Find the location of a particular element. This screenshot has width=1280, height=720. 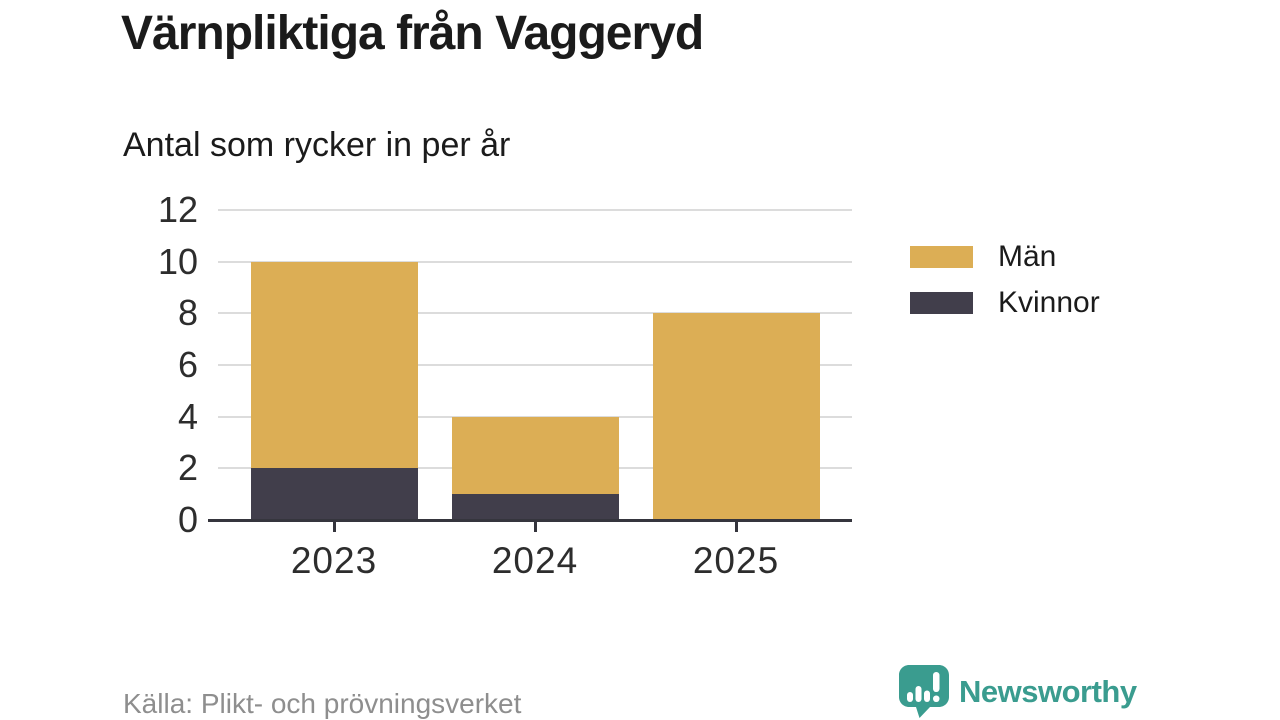

bar-segment-2023-Män is located at coordinates (334, 365).